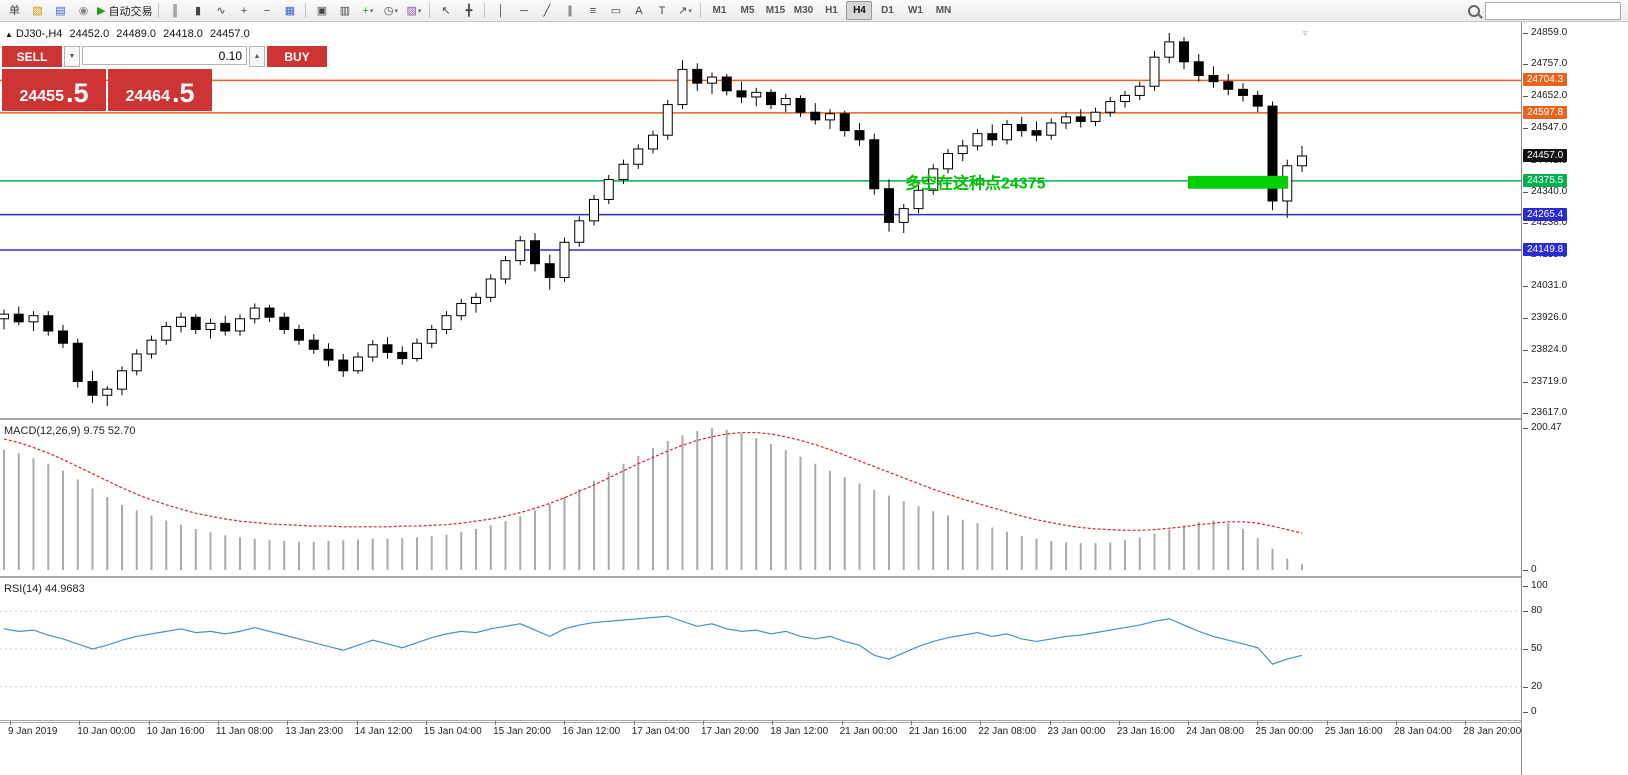 This screenshot has width=1628, height=775. I want to click on cursor-tool-button: ↖, so click(445, 11).